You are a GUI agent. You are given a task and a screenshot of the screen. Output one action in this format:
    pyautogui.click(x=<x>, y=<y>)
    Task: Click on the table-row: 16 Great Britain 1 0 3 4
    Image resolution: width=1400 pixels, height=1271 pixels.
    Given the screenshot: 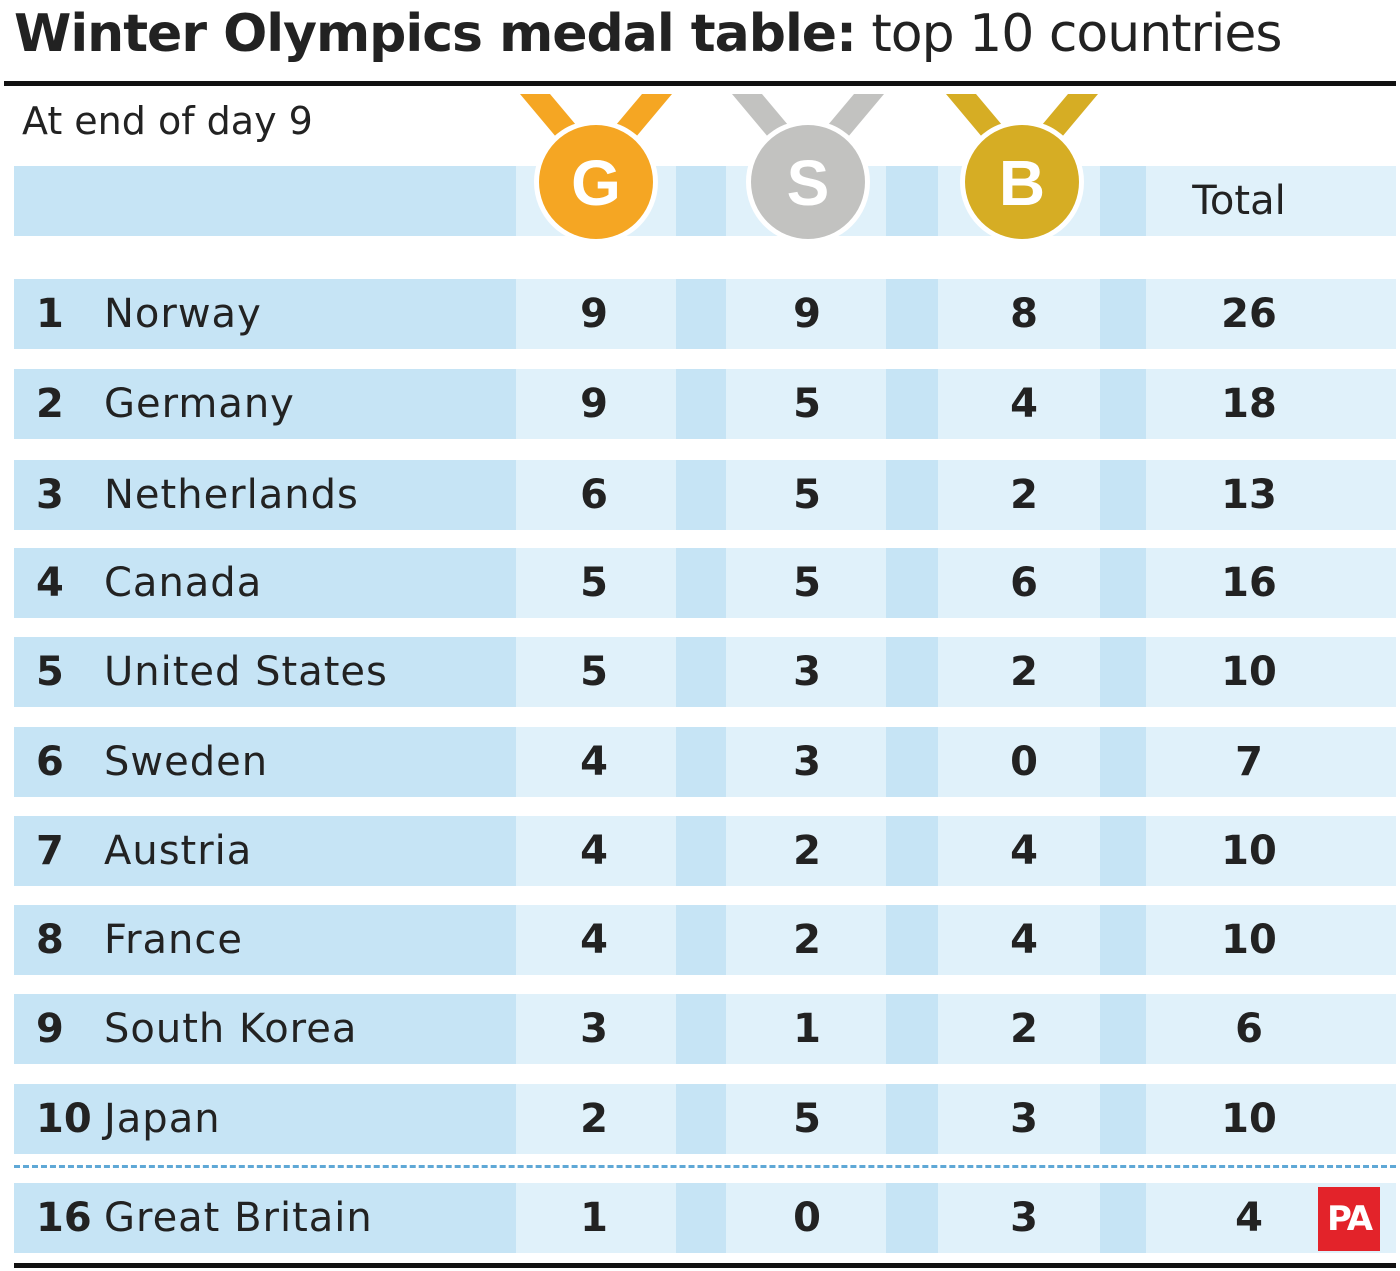 What is the action you would take?
    pyautogui.click(x=705, y=1218)
    